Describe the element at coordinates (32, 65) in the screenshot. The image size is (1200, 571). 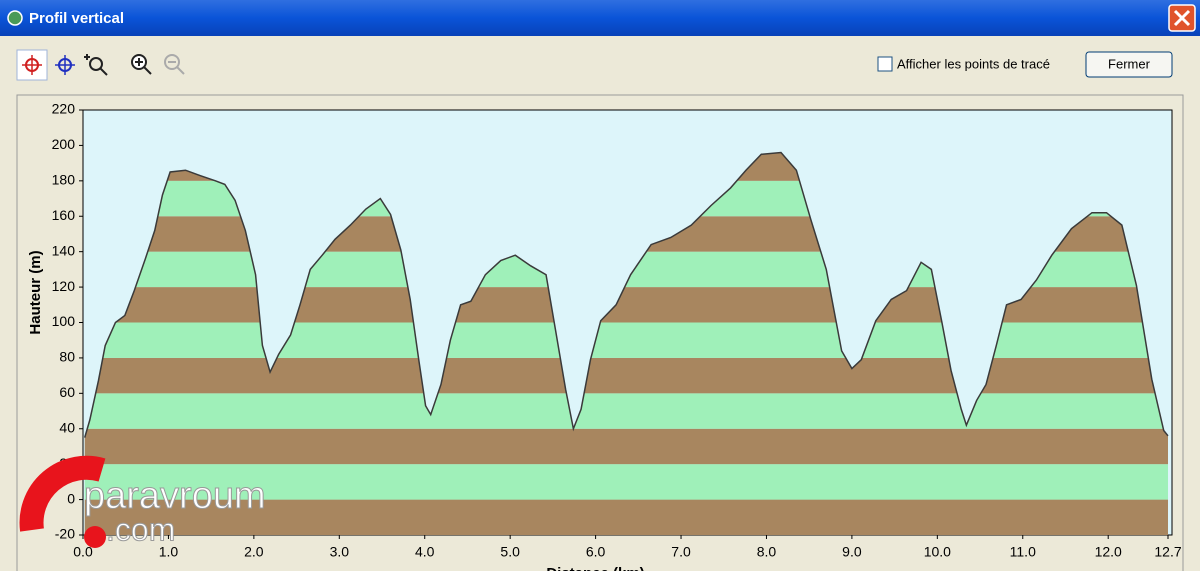
I see `crosshair-red` at that location.